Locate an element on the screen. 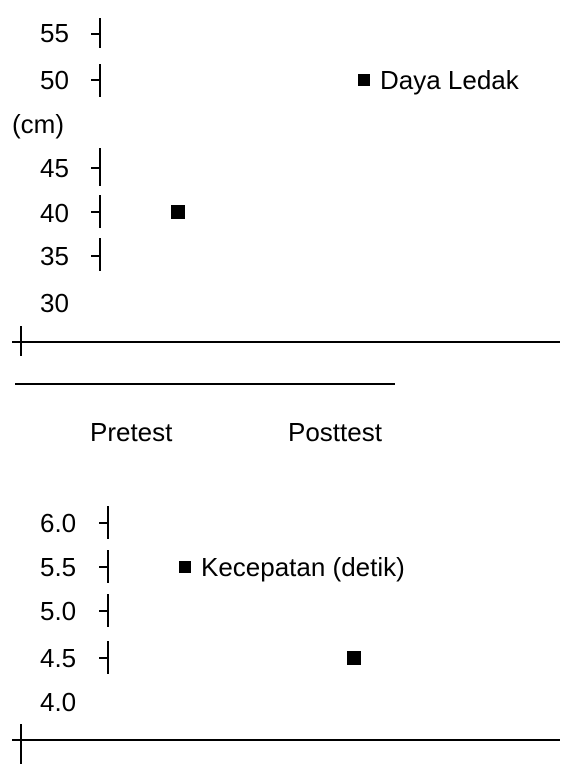 The image size is (572, 781). y-tick-label: 5.5 is located at coordinates (58, 567).